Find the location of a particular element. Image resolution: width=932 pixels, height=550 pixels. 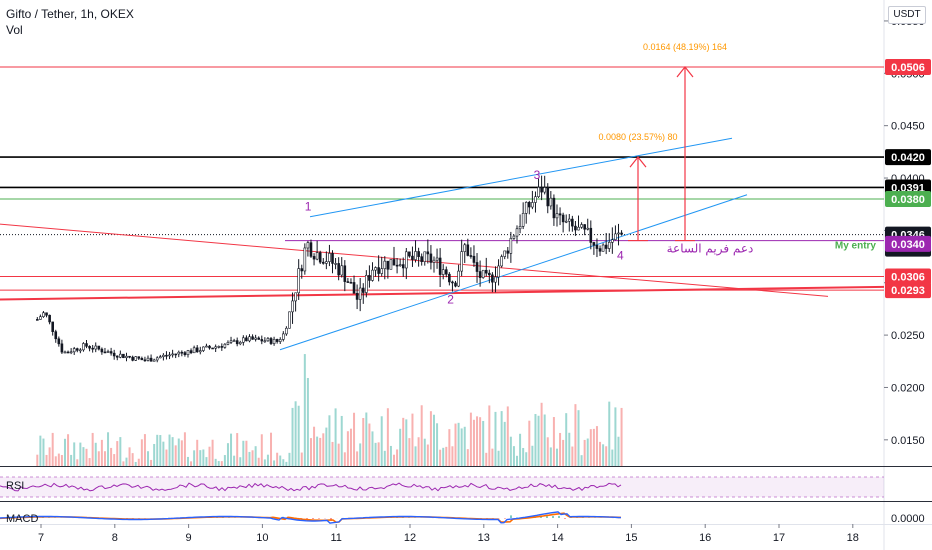

time-tick-label: 15 is located at coordinates (631, 538).